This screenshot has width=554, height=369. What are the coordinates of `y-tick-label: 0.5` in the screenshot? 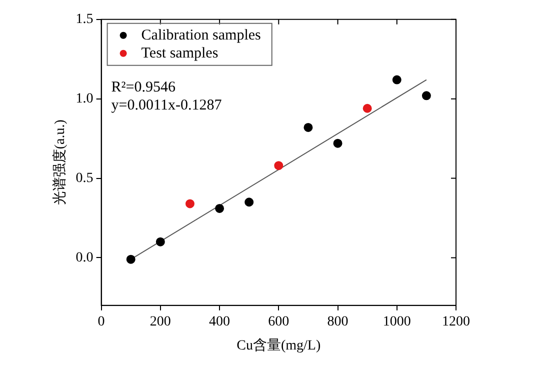 It's located at (85, 178).